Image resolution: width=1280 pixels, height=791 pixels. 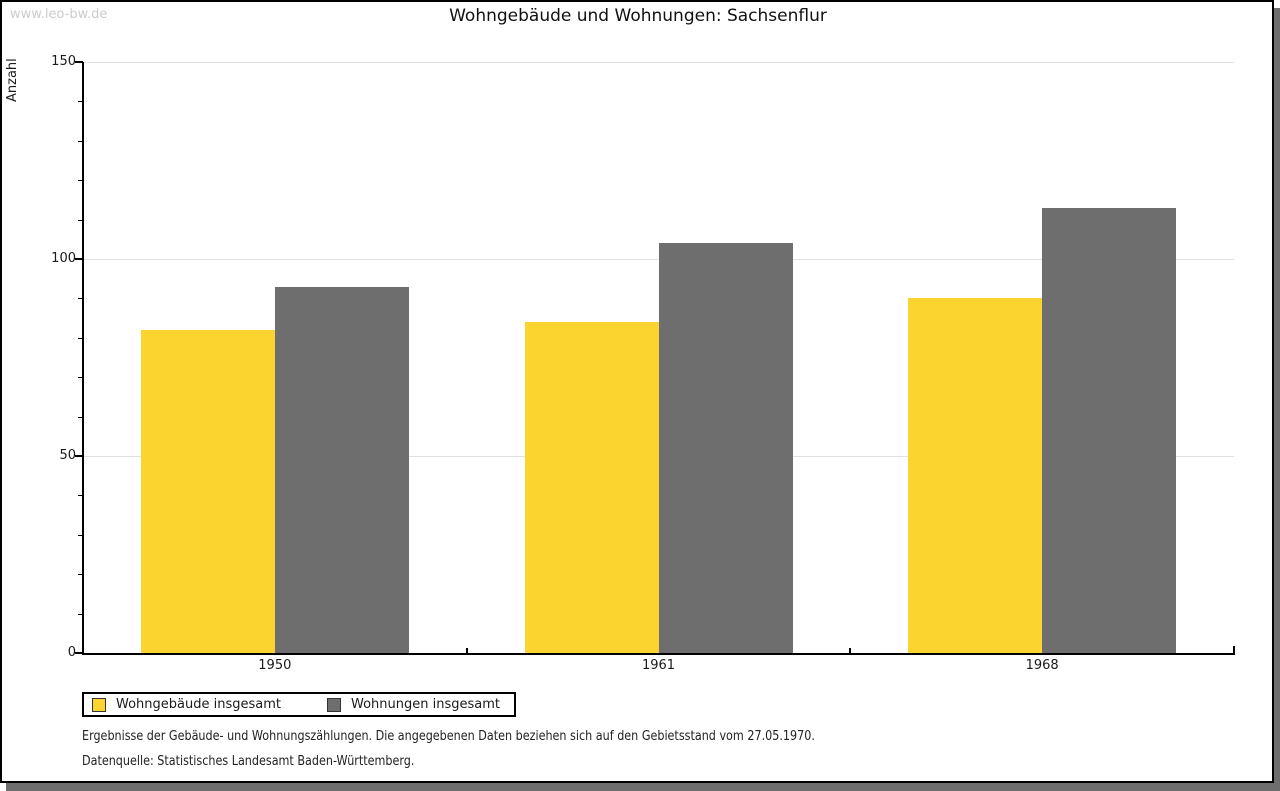 What do you see at coordinates (658, 62) in the screenshot?
I see `y-gridline` at bounding box center [658, 62].